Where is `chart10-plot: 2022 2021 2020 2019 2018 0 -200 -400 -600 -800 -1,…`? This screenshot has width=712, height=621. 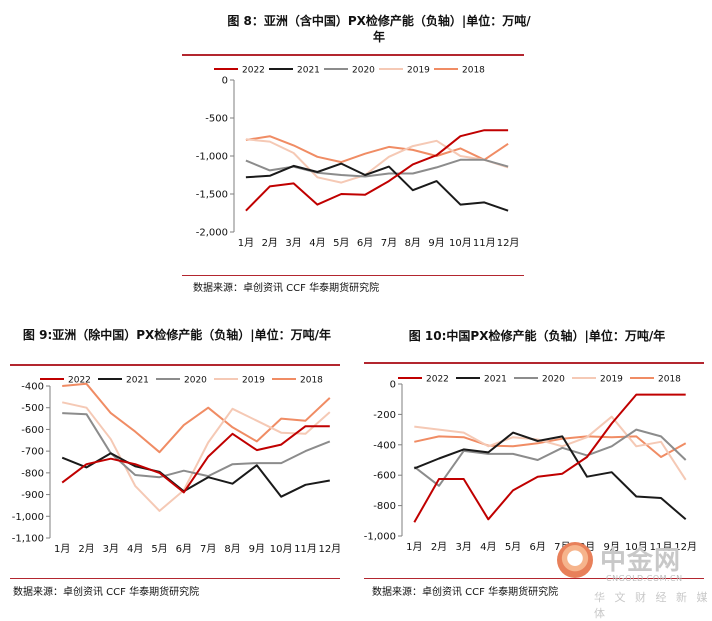 chart10-plot: 2022 2021 2020 2019 2018 0 -200 -400 -600 -800 -1,… is located at coordinates (530, 464).